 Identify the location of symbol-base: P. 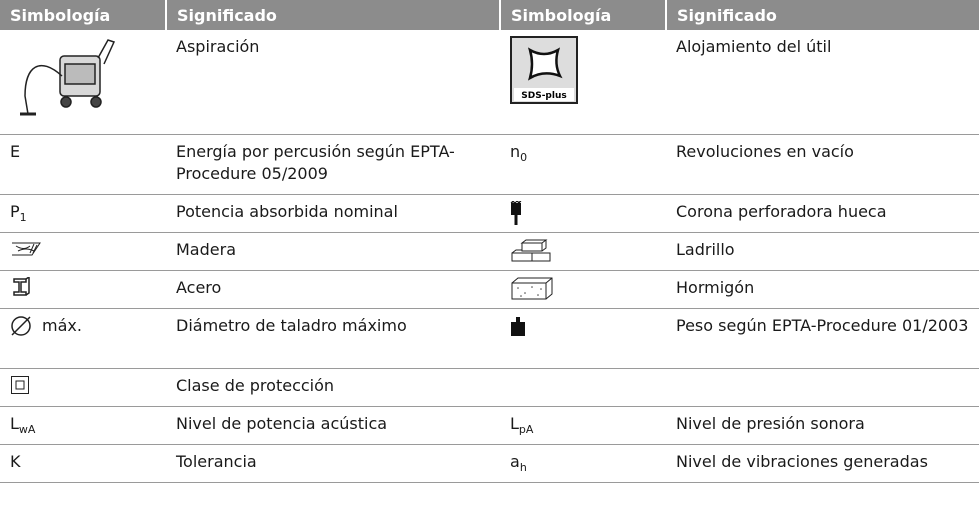
(15, 211).